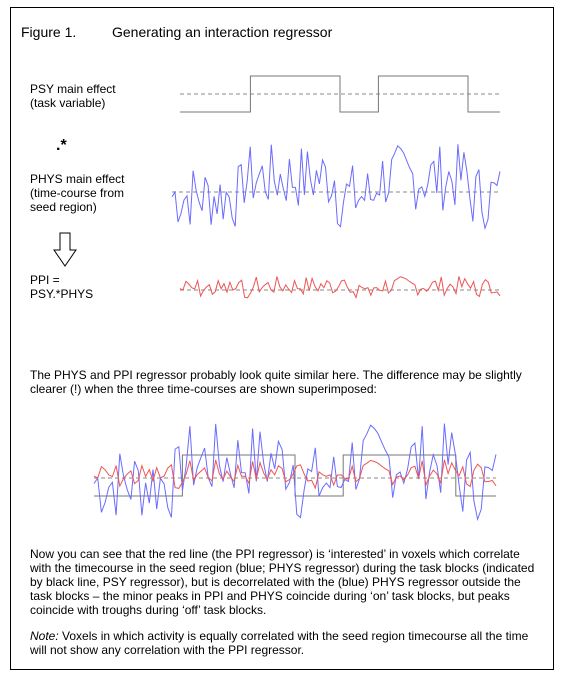 The height and width of the screenshot is (678, 564). Describe the element at coordinates (340, 94) in the screenshot. I see `psy-waveform` at that location.